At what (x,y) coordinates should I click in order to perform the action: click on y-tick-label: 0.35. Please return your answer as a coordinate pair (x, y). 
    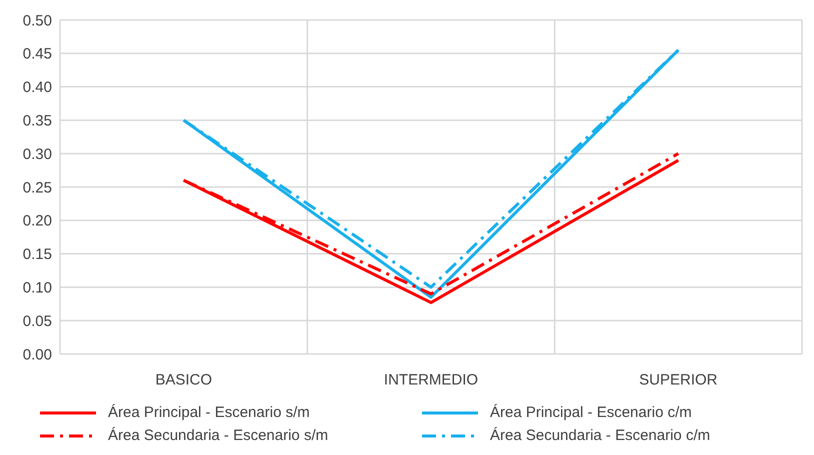
    Looking at the image, I should click on (37, 121).